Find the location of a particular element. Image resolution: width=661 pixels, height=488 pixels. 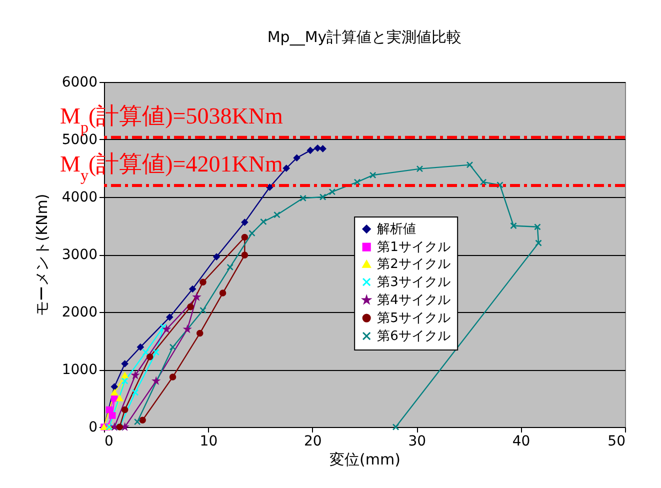

y-tick-label: 4000 is located at coordinates (80, 198).